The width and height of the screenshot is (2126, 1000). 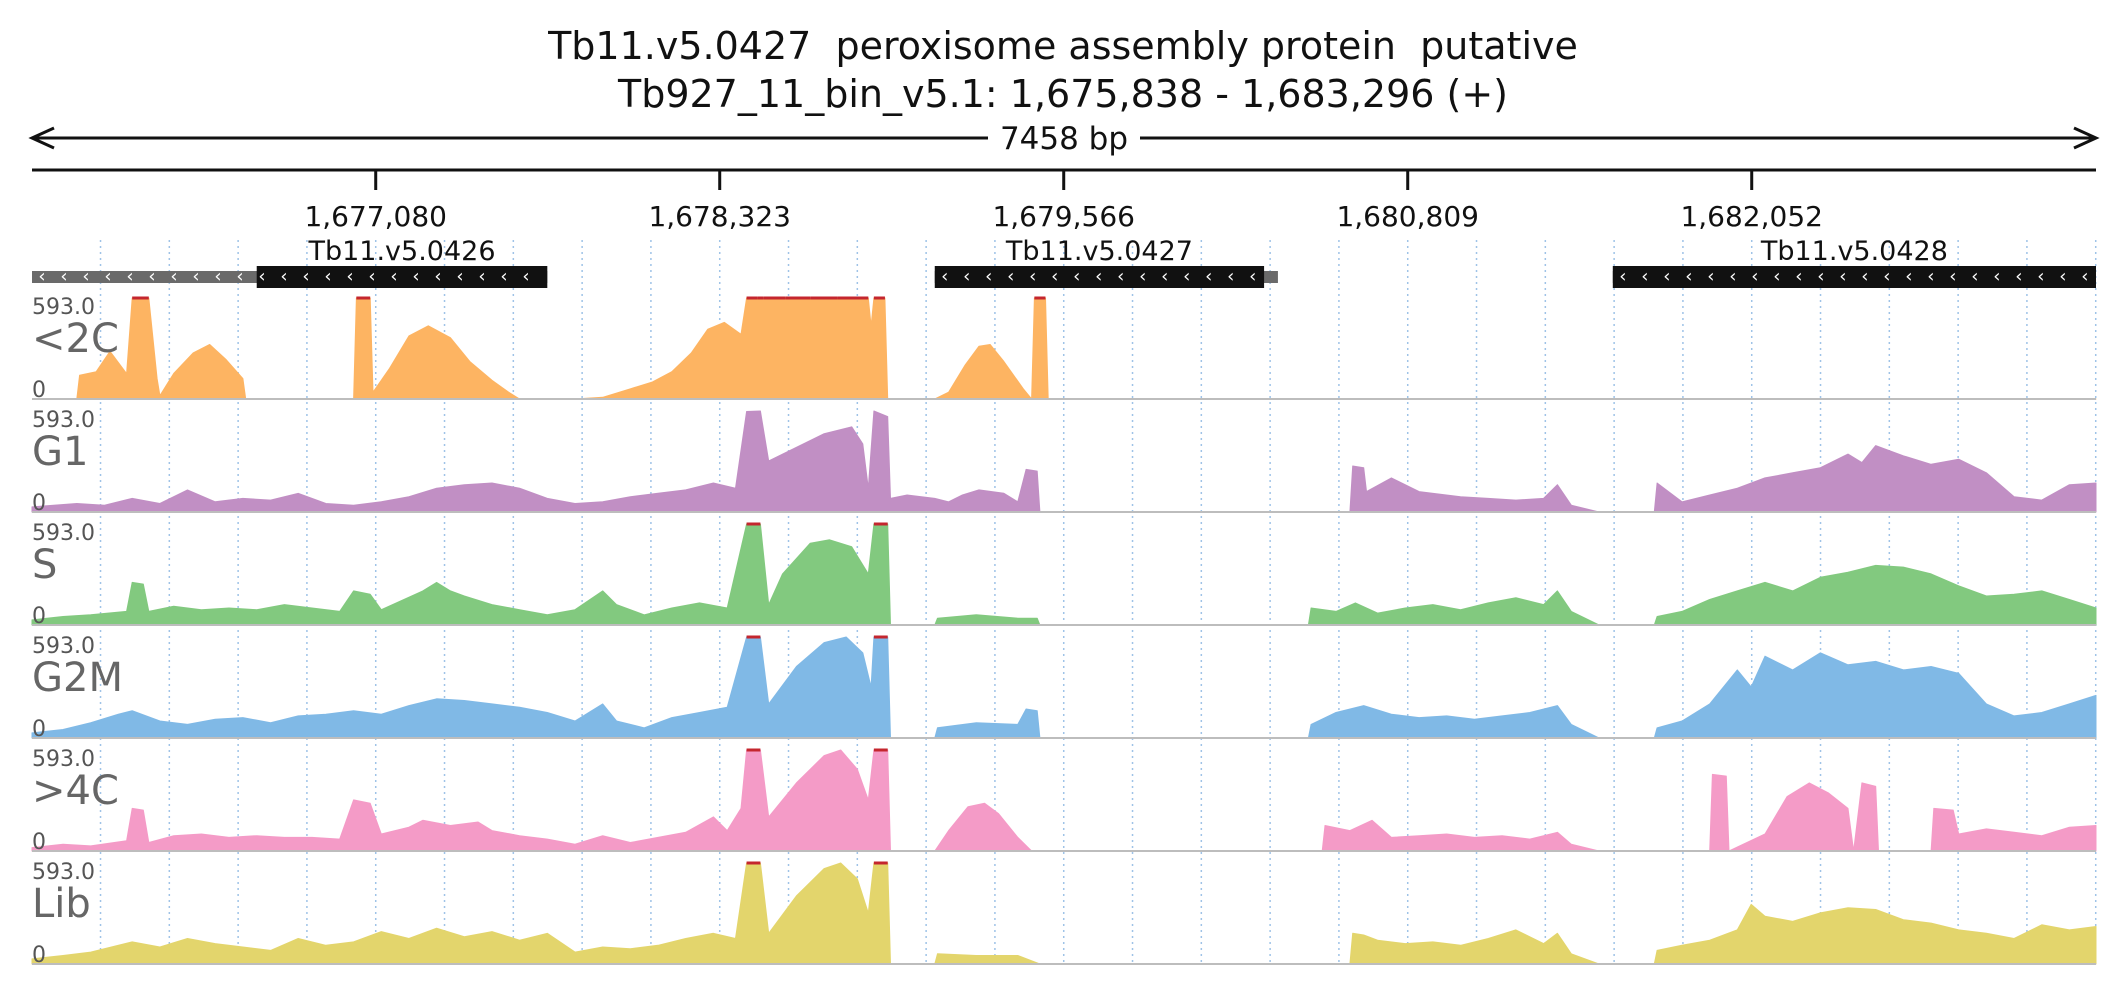 I want to click on coverage-track: 593.0 0 <2C, so click(x=1064, y=349).